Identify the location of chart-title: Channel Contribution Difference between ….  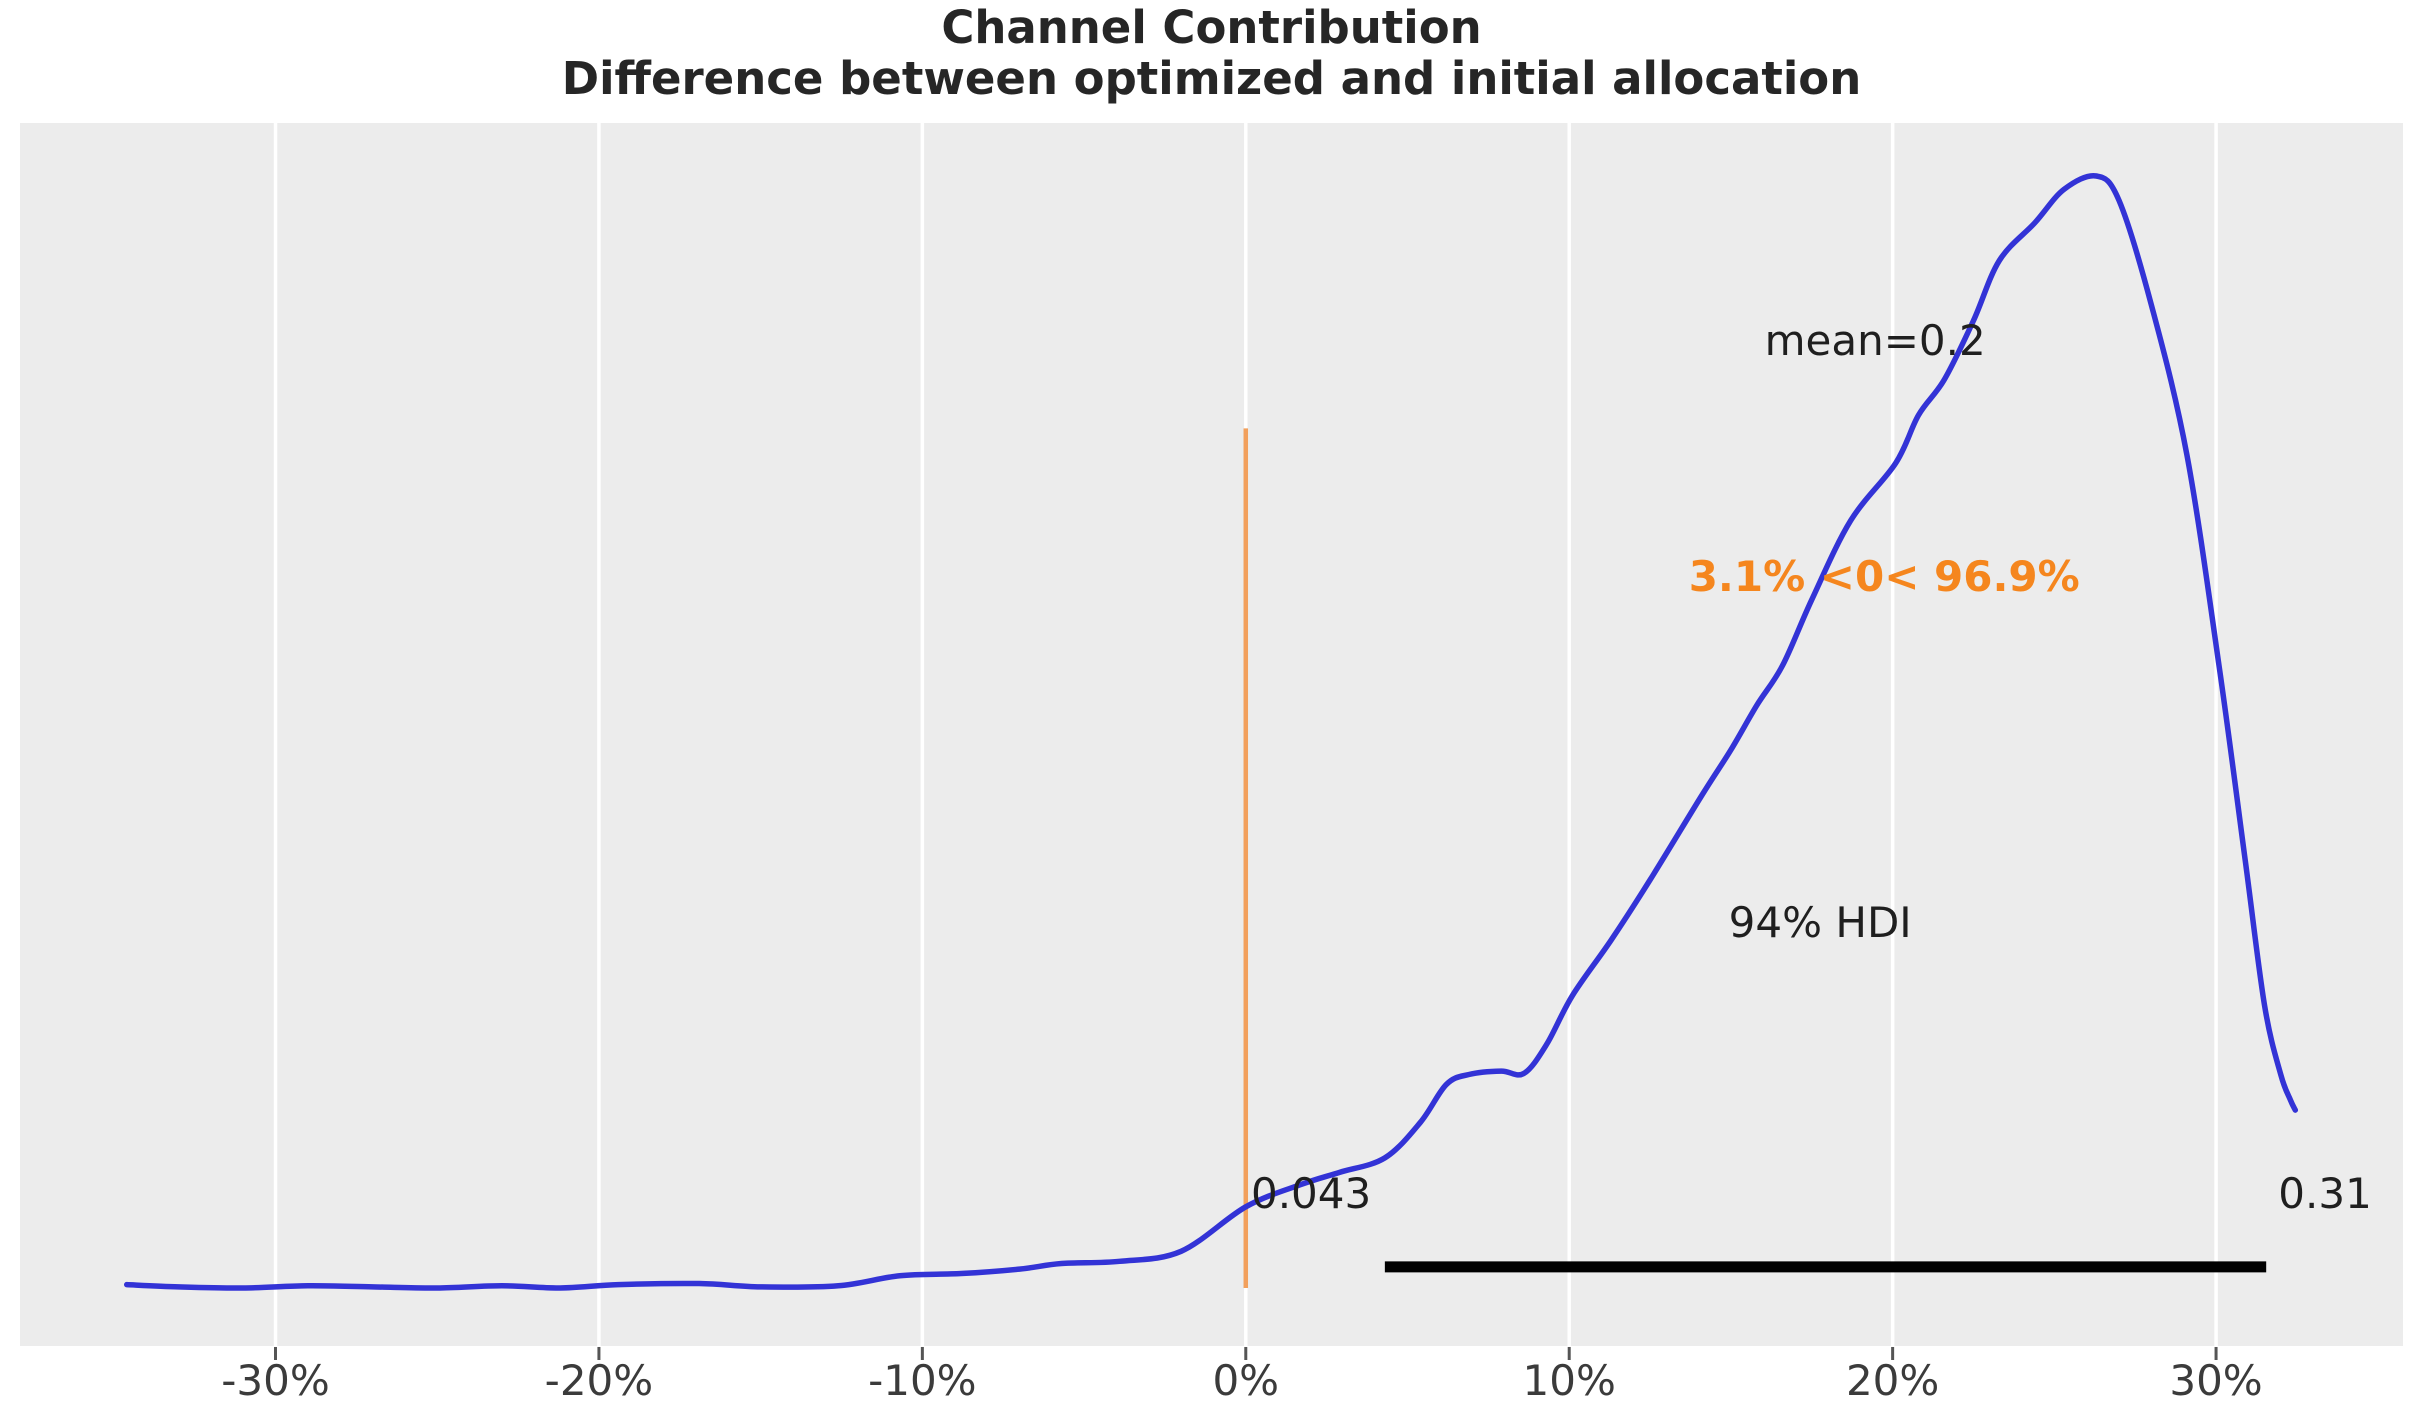
(1211, 53).